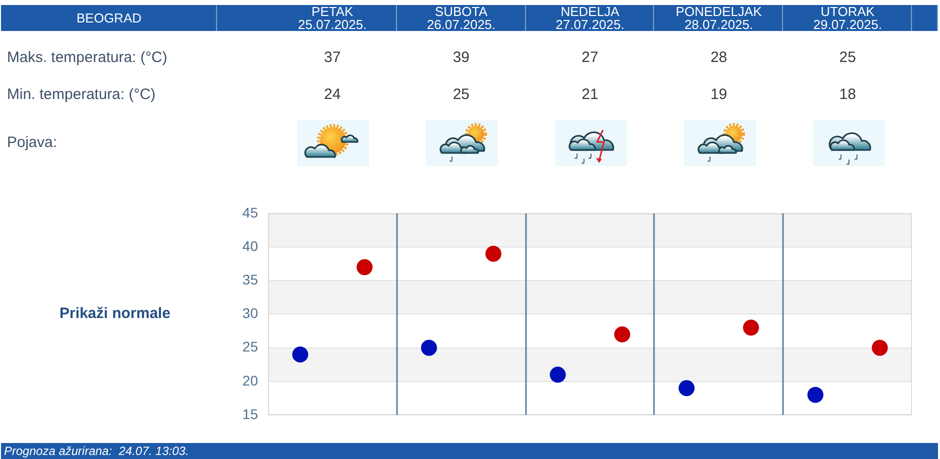 The height and width of the screenshot is (459, 940). What do you see at coordinates (332, 18) in the screenshot?
I see `text: PETAK 25.07.2025.` at bounding box center [332, 18].